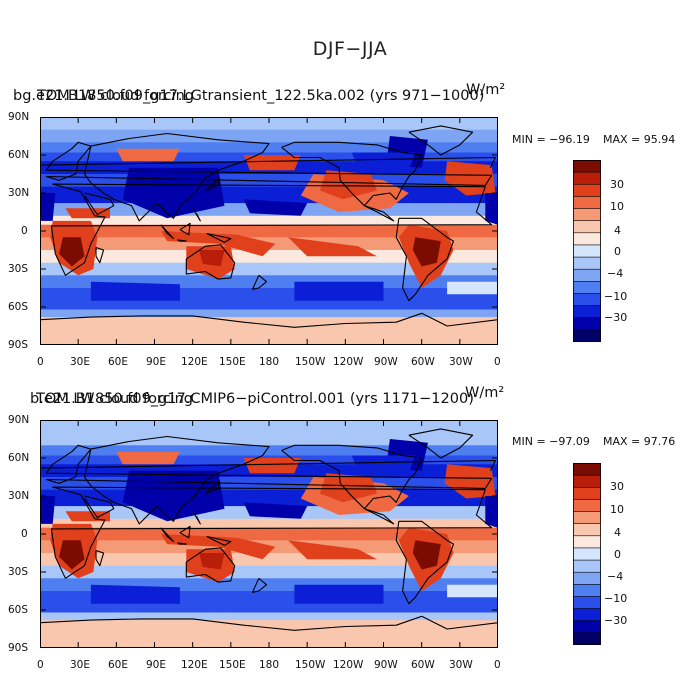  I want to click on bottom-lon-tick: 180, so click(269, 665).